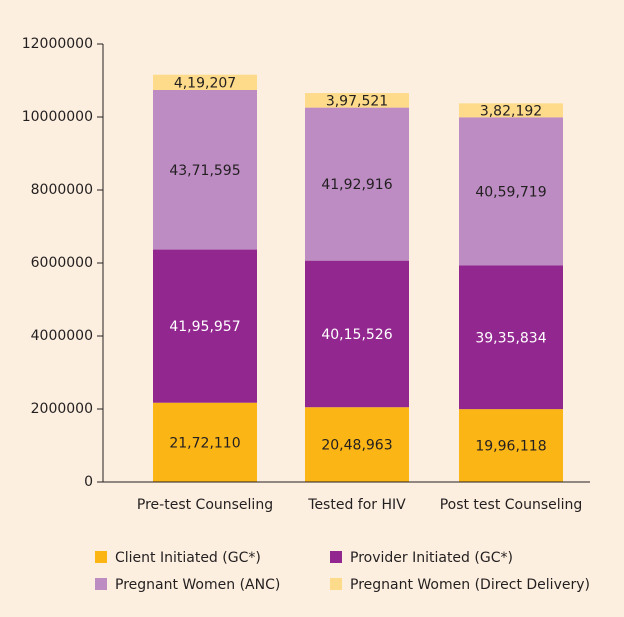  Describe the element at coordinates (431, 558) in the screenshot. I see `legend-label: Provider Initiated (GC*)` at that location.